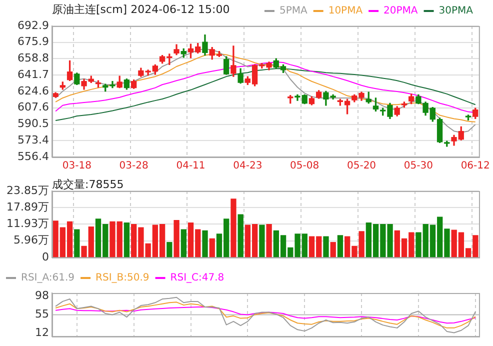 The width and height of the screenshot is (493, 346). I want to click on x-tick-label: 05-20, so click(361, 166).